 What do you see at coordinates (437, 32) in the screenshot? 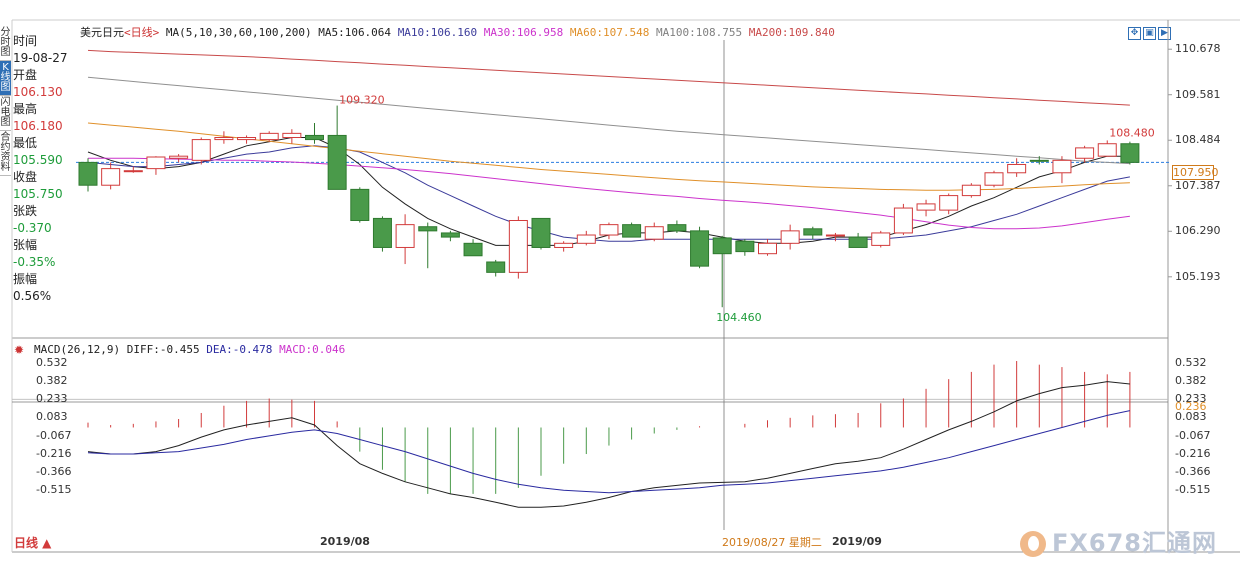
I see `ma10-value: MA10:106.160` at bounding box center [437, 32].